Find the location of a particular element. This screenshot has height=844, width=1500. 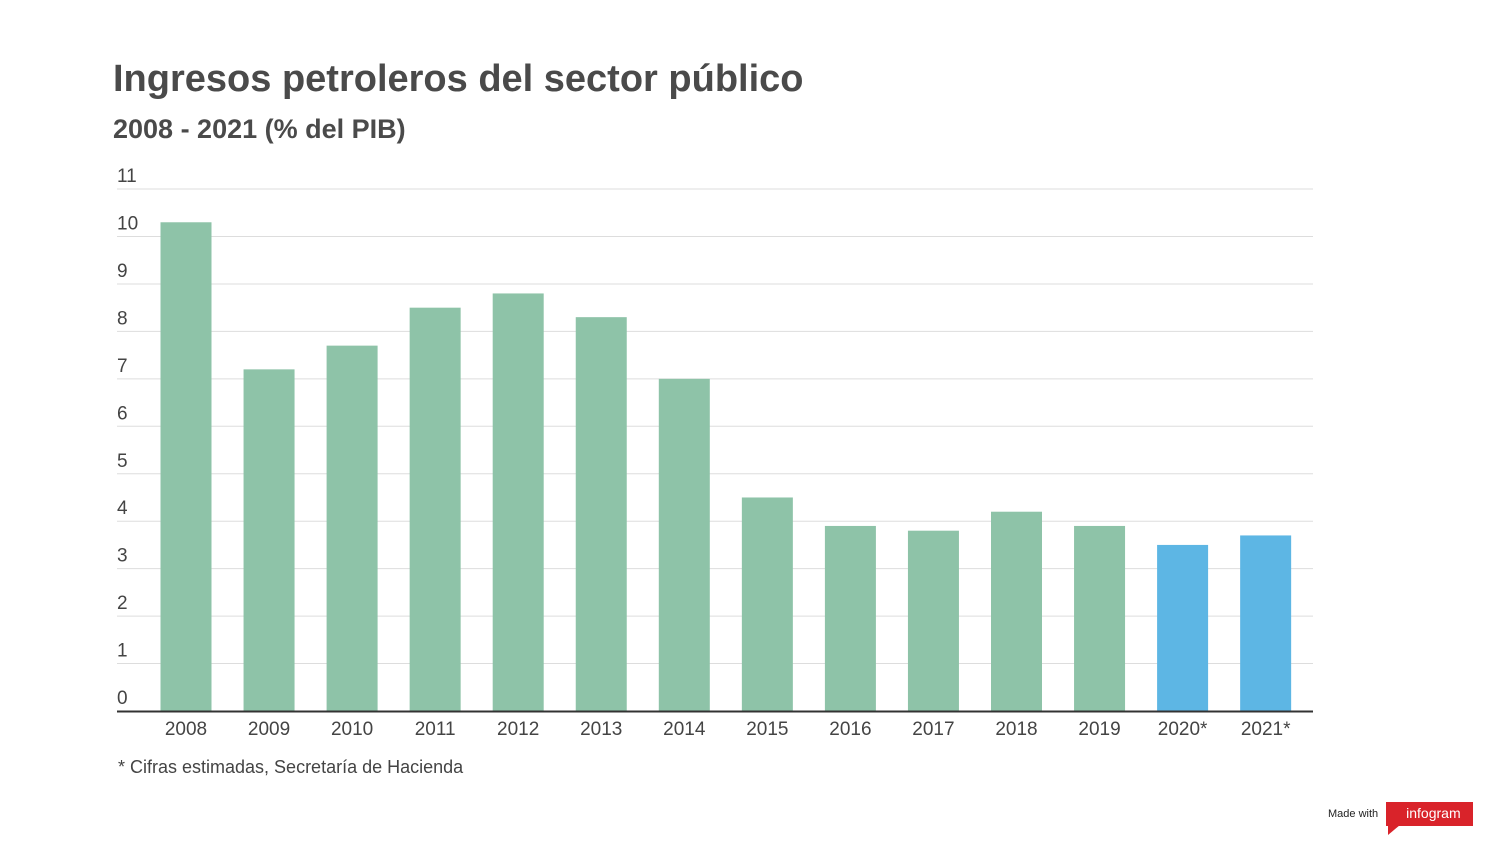

bar-2010 is located at coordinates (352, 528).